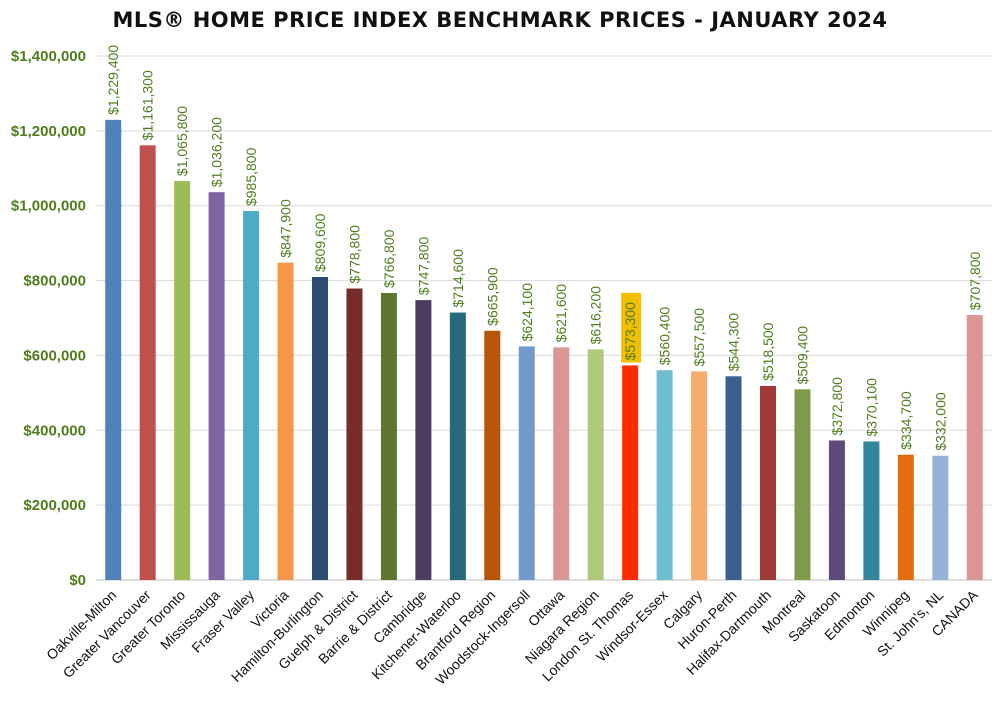 The width and height of the screenshot is (1000, 712). I want to click on data-label: $372,800, so click(837, 406).